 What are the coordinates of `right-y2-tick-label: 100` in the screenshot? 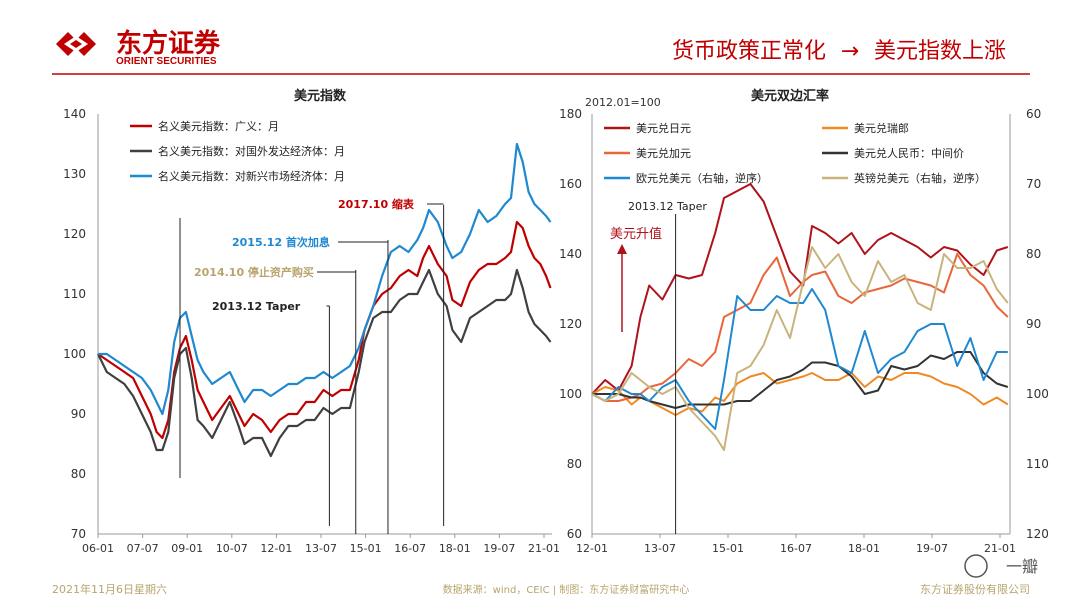 It's located at (1037, 394).